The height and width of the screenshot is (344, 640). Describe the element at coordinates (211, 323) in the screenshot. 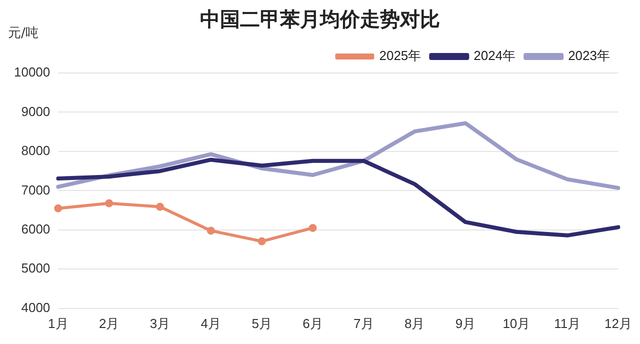

I see `x-tick-label: 4月` at that location.